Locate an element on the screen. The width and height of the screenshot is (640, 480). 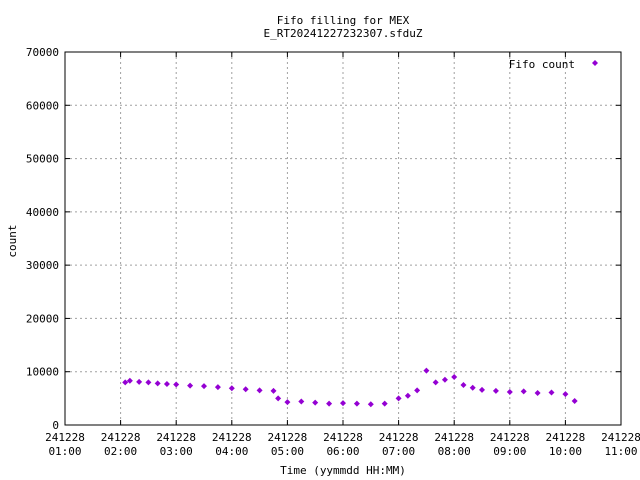
legend-label: Fifo count is located at coordinates (542, 64).